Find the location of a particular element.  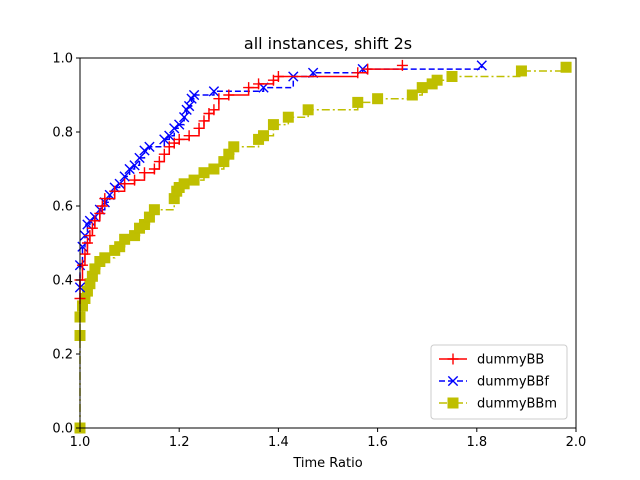

x-axis-label: Time Ratio is located at coordinates (327, 463).